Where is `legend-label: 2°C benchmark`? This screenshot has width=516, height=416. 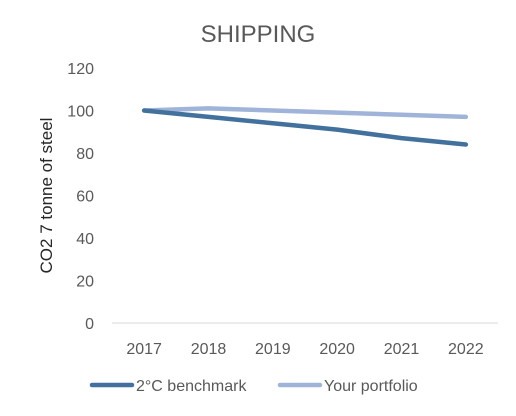 legend-label: 2°C benchmark is located at coordinates (191, 386).